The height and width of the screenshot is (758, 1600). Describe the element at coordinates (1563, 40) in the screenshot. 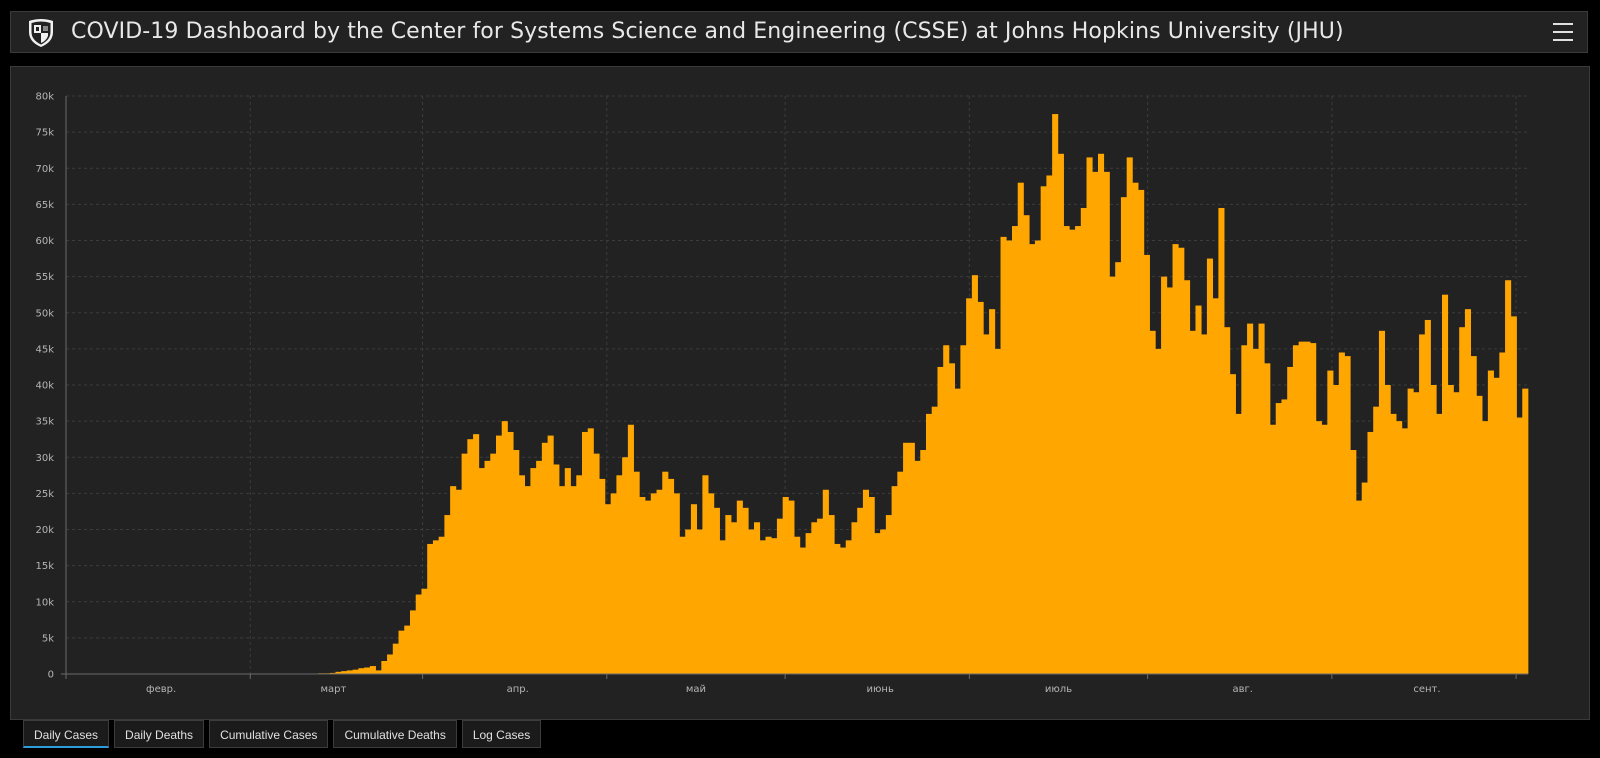

I see `menu-line` at that location.